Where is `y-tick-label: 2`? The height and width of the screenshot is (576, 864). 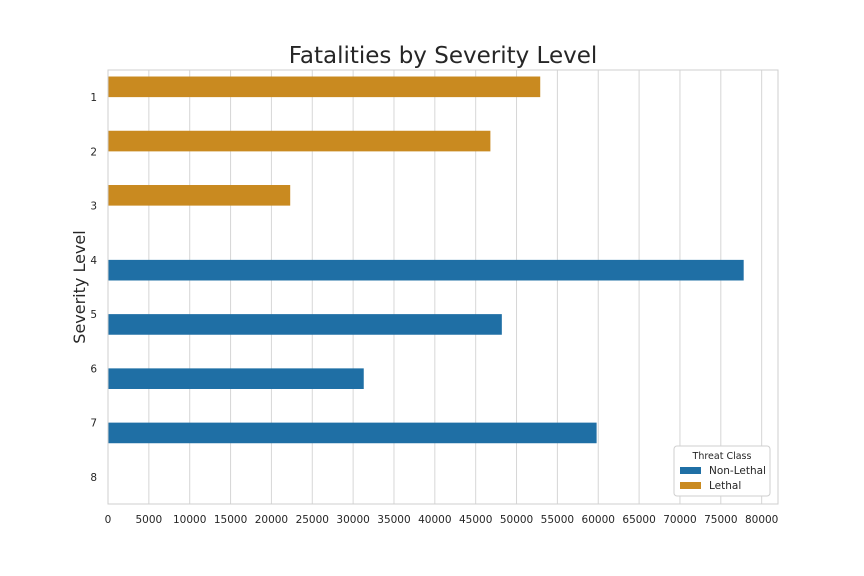 y-tick-label: 2 is located at coordinates (93, 152).